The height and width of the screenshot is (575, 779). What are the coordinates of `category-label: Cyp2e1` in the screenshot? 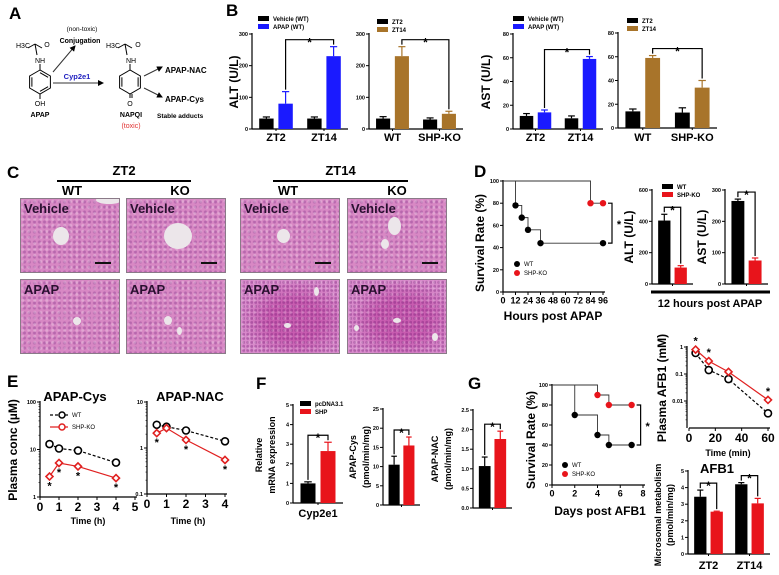 It's located at (317, 514).